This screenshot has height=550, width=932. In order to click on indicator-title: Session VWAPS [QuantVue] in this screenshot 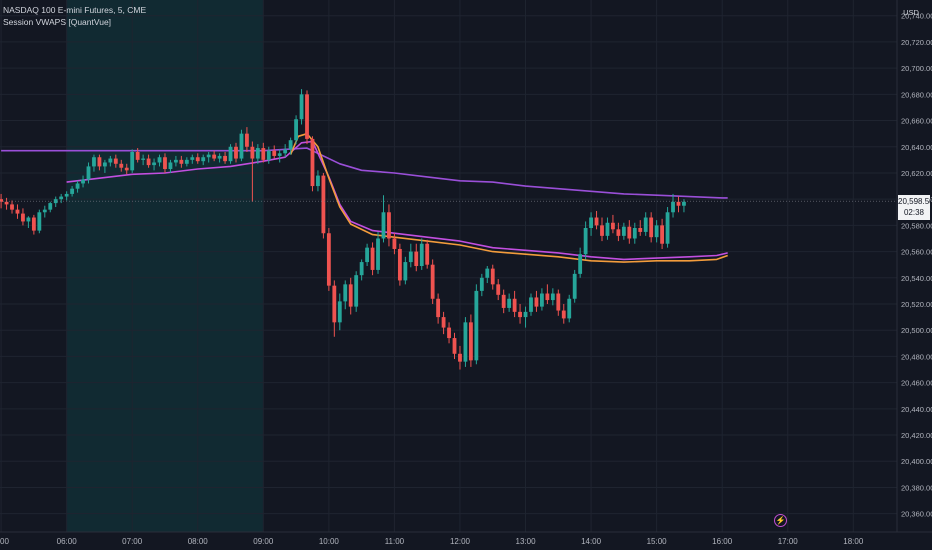, I will do `click(57, 22)`.